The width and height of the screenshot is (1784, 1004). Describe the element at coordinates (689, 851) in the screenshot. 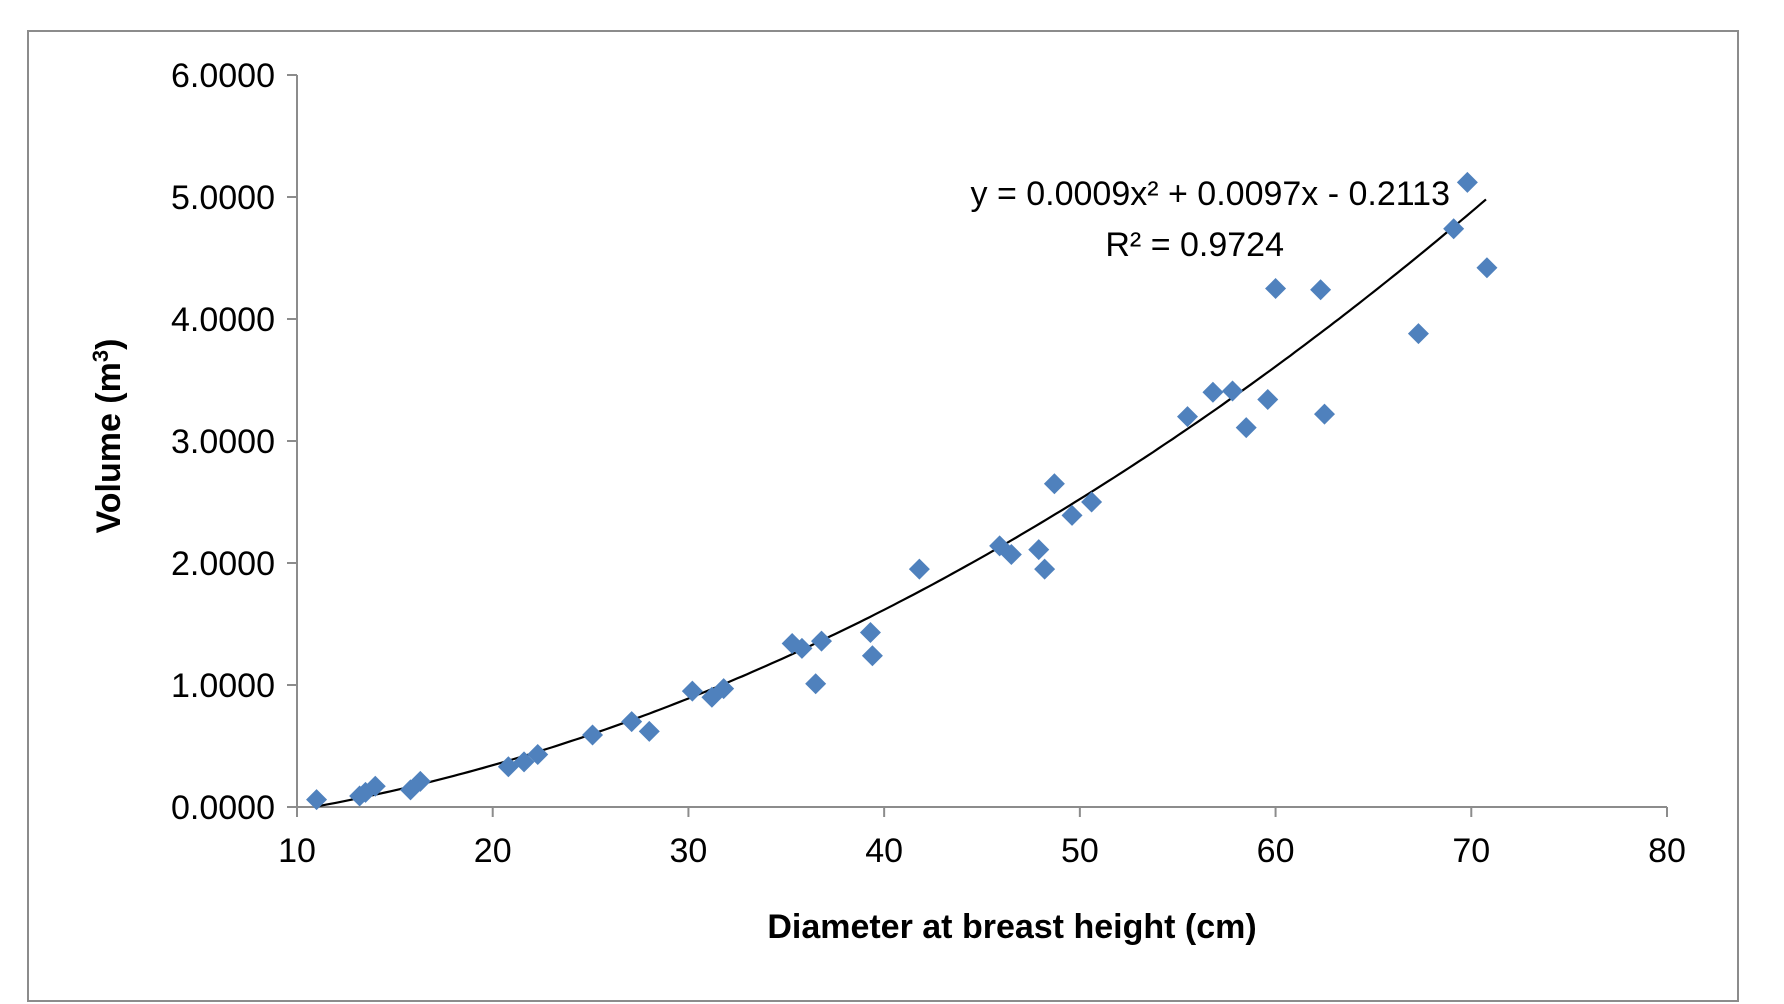

I see `x-tick-label: 30` at that location.